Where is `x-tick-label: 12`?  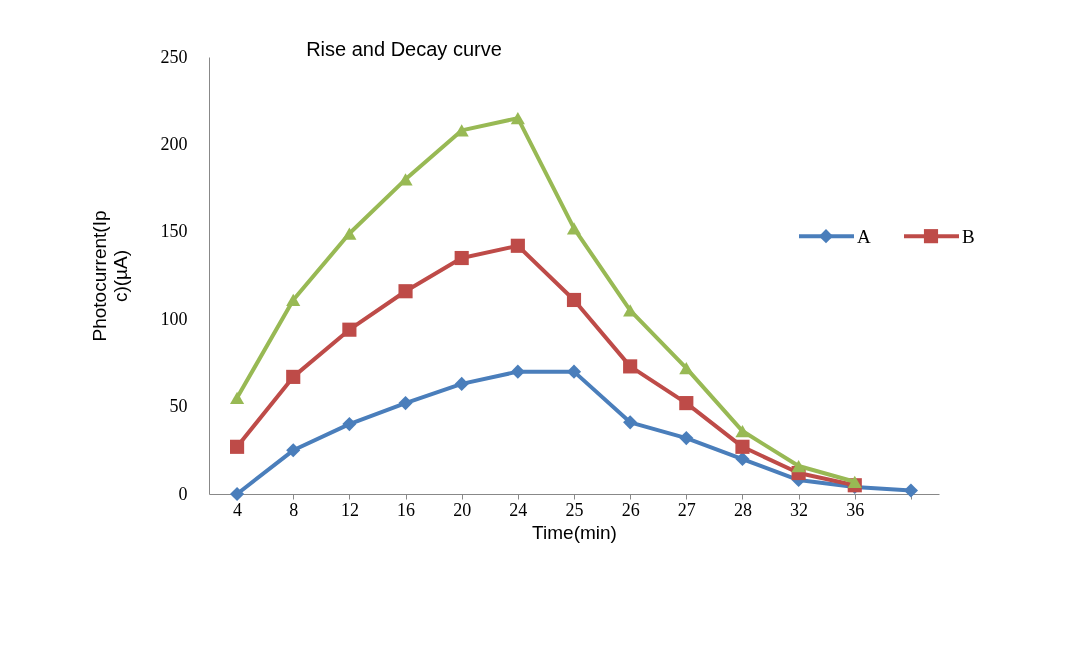
x-tick-label: 12 is located at coordinates (349, 509).